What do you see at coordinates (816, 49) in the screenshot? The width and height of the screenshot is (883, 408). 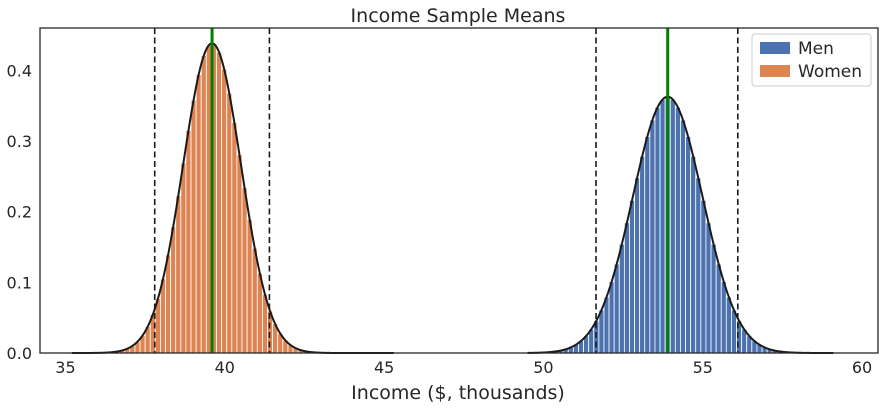 I see `legend-label-men: Men` at bounding box center [816, 49].